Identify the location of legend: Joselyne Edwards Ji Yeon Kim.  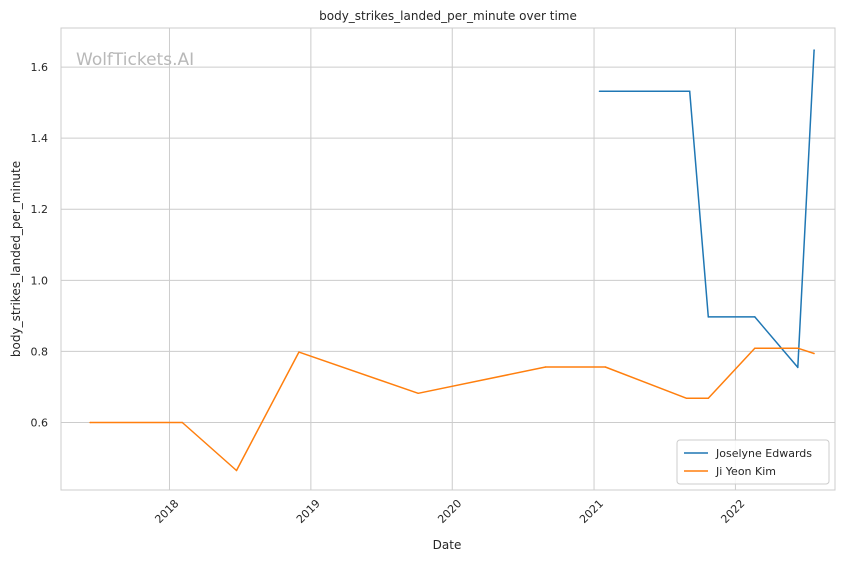
(753, 462).